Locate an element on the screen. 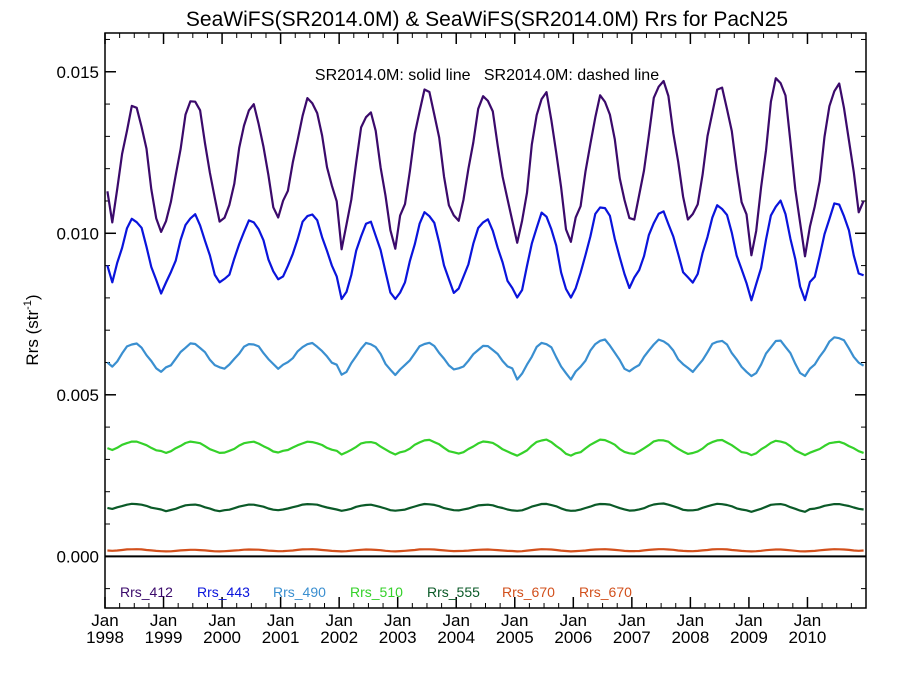  x-tick-label-year: 2002 is located at coordinates (339, 637).